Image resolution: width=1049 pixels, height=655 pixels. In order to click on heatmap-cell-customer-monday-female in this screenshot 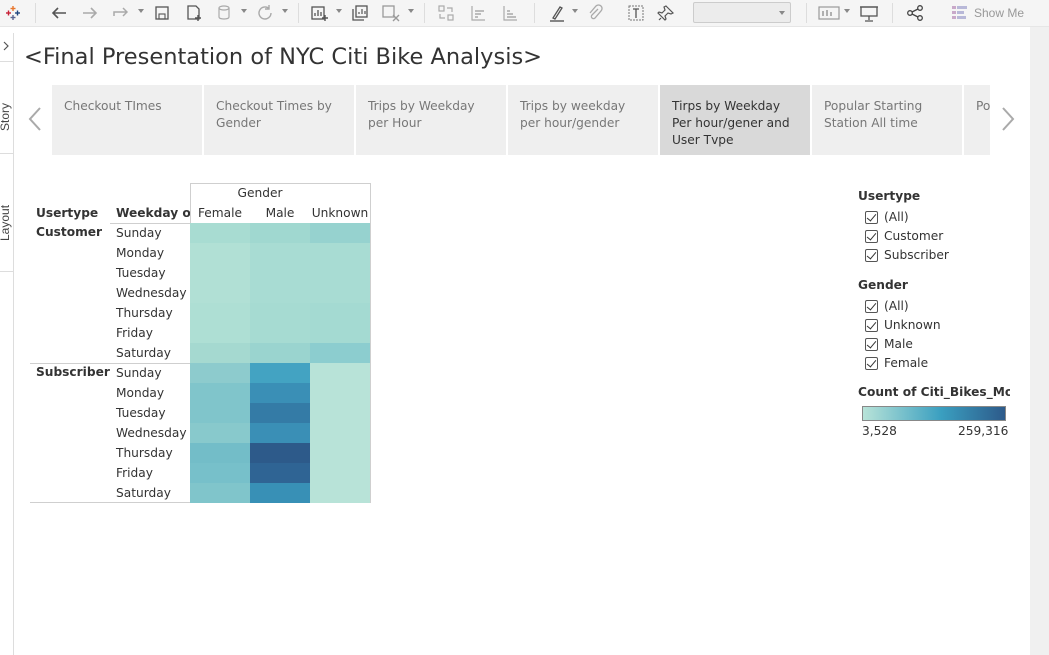, I will do `click(220, 253)`.